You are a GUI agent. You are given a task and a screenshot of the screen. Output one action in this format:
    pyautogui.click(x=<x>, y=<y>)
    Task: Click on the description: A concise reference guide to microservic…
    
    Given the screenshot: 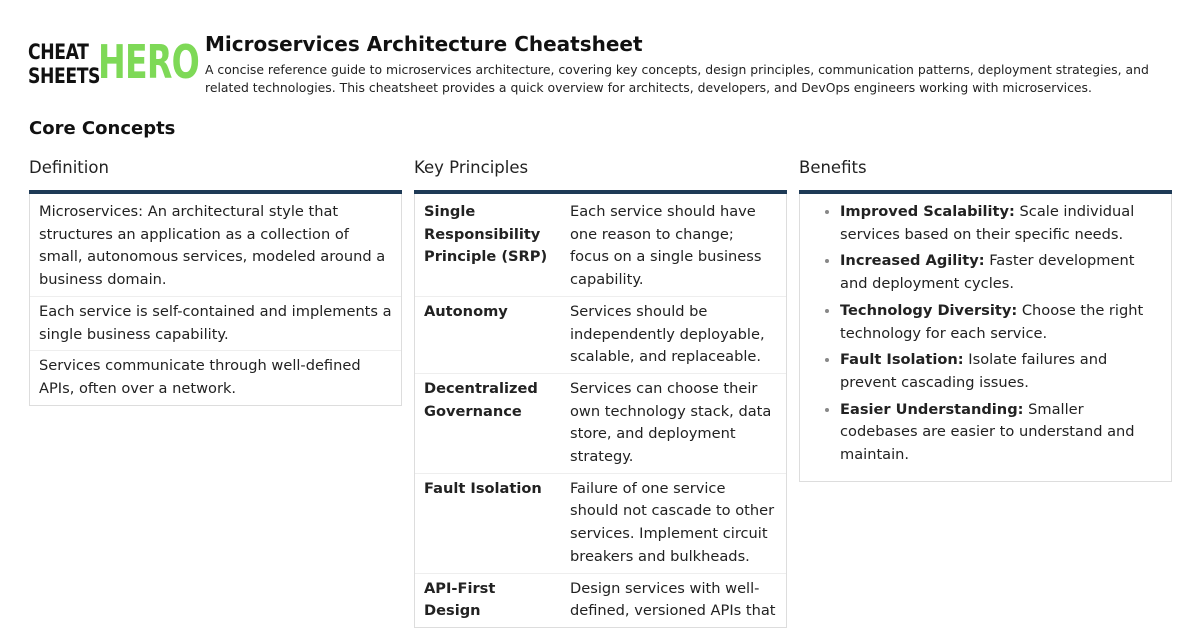 What is the action you would take?
    pyautogui.click(x=677, y=78)
    